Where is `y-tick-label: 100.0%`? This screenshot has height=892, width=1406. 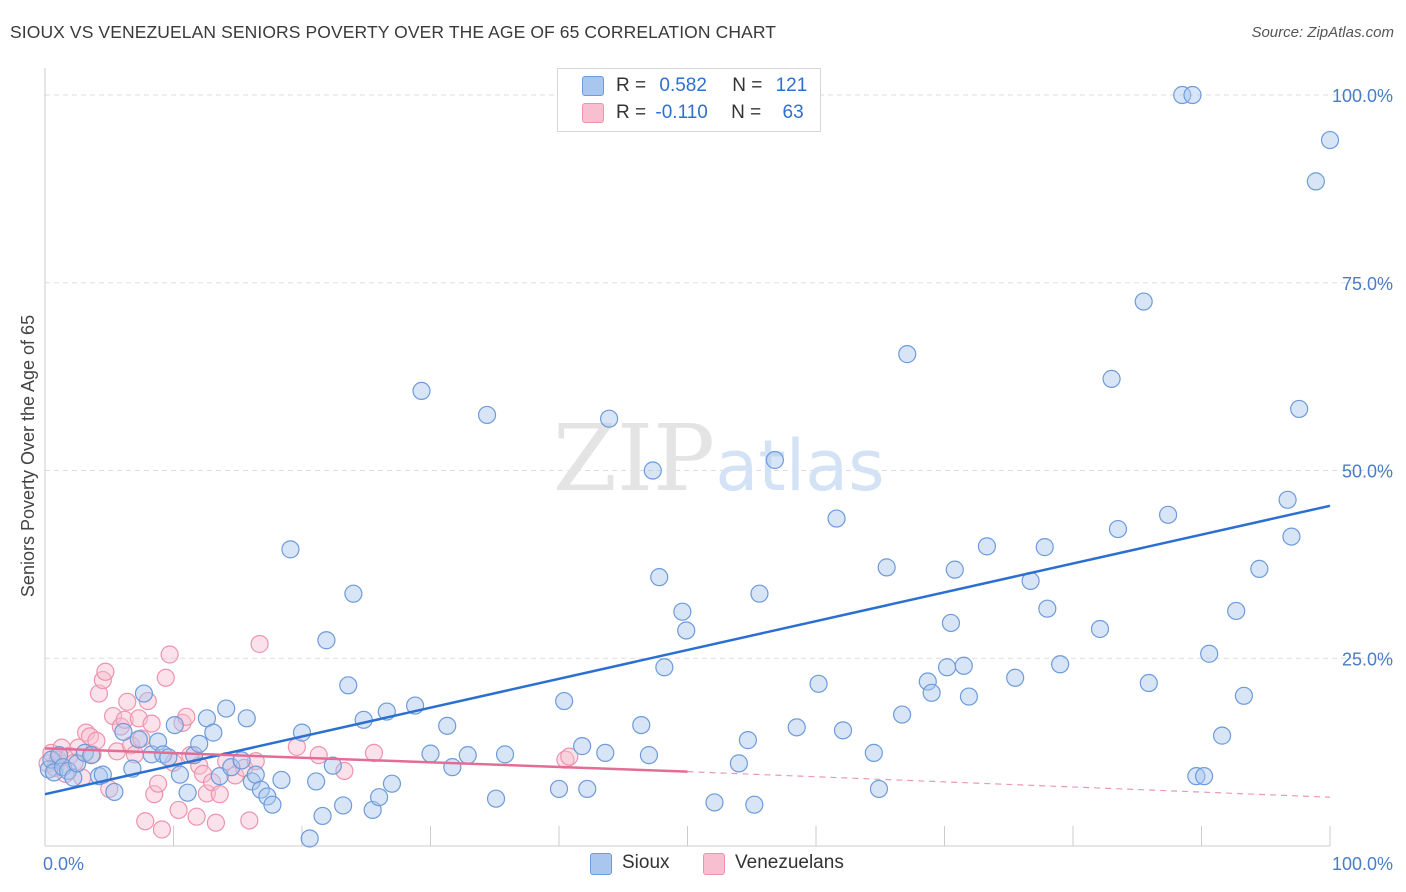 y-tick-label: 100.0% is located at coordinates (1362, 96).